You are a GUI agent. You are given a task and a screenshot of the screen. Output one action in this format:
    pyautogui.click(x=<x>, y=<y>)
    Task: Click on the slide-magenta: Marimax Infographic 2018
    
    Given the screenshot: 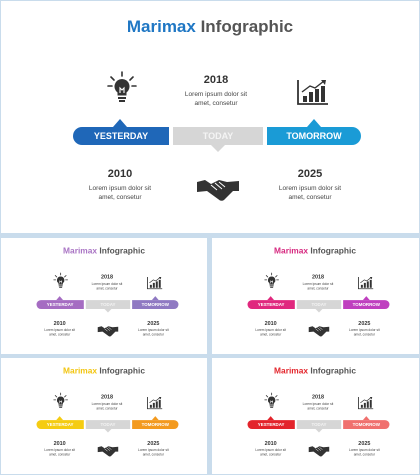 What is the action you would take?
    pyautogui.click(x=315, y=296)
    